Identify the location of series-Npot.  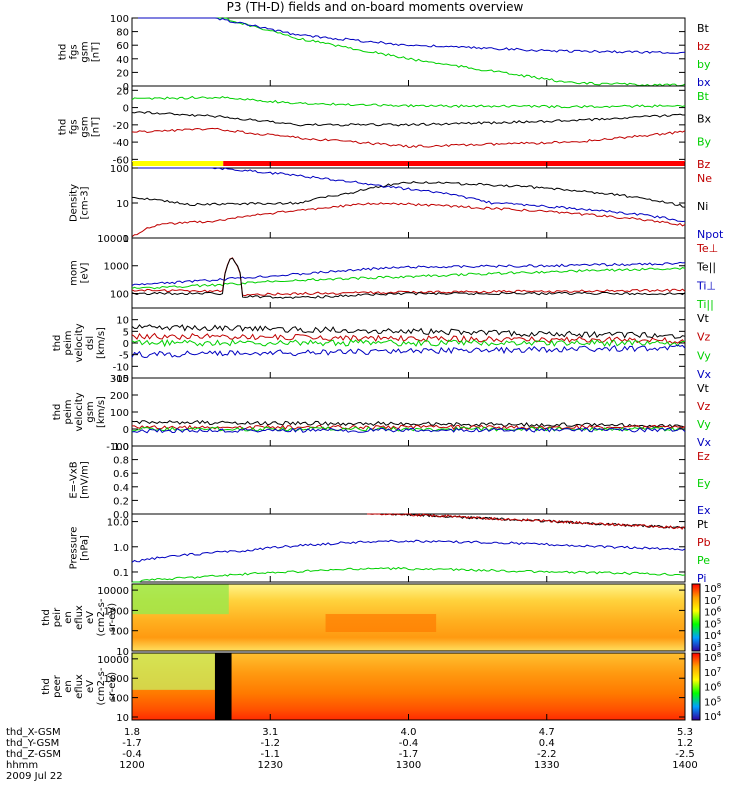
(409, 195).